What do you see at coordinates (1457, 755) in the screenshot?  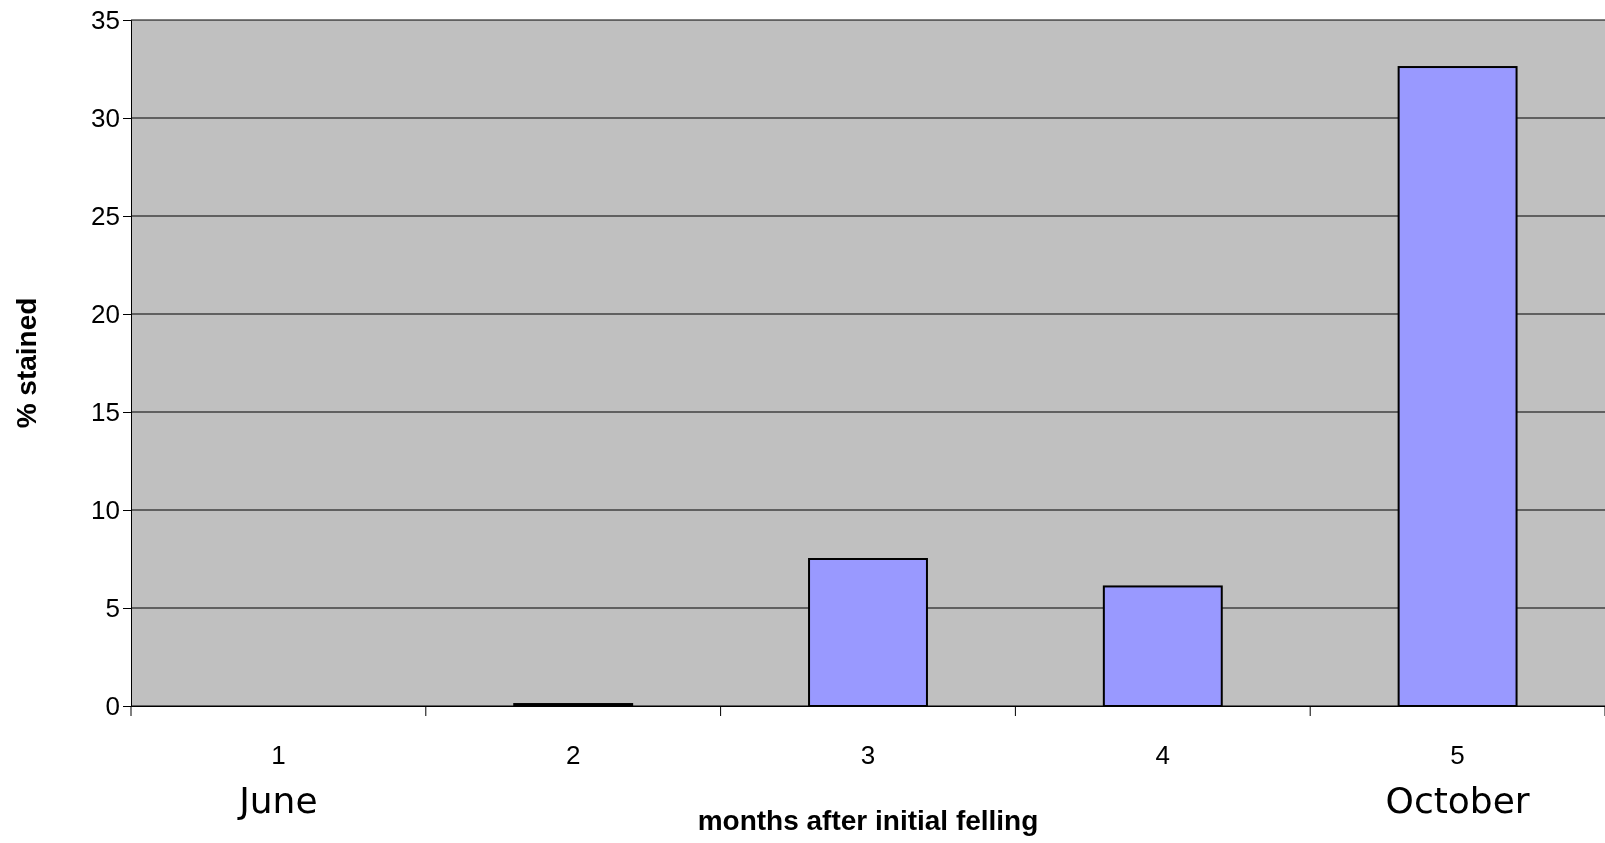 I see `x-tick-label: 5` at bounding box center [1457, 755].